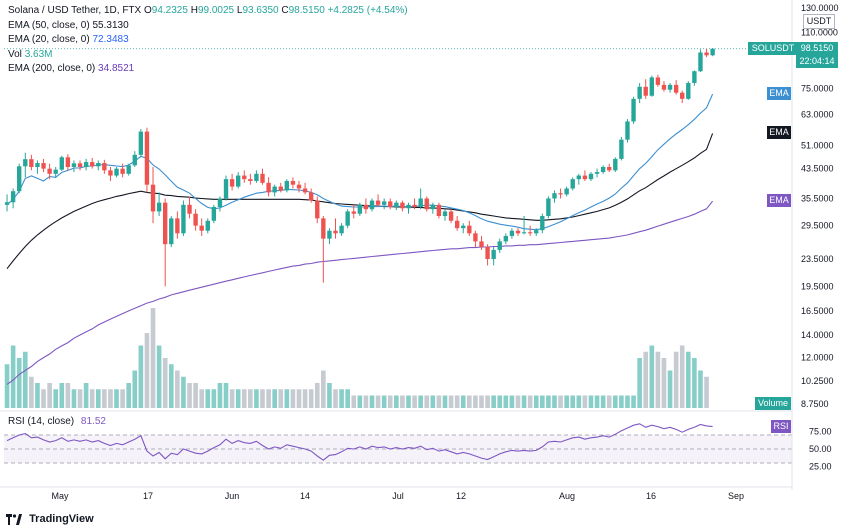 This screenshot has height=532, width=850. I want to click on ema50-label: EMA (50, close, 0), so click(49, 25).